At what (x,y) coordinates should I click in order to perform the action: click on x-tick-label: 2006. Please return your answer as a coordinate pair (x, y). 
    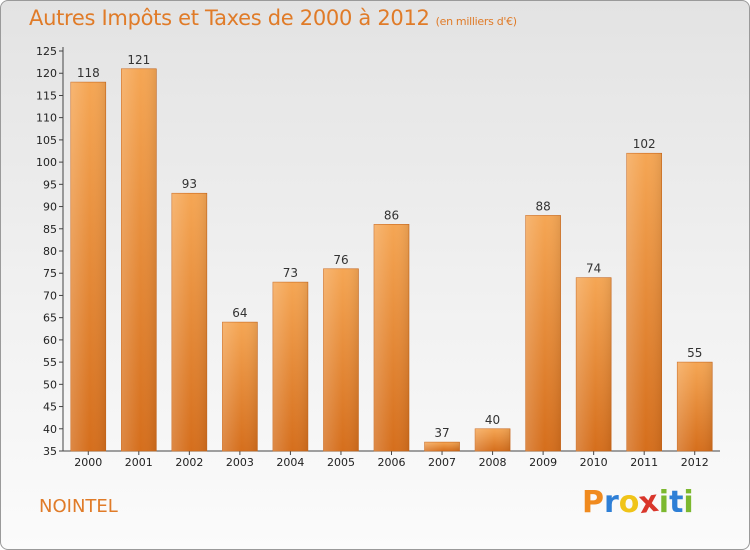
    Looking at the image, I should click on (392, 462).